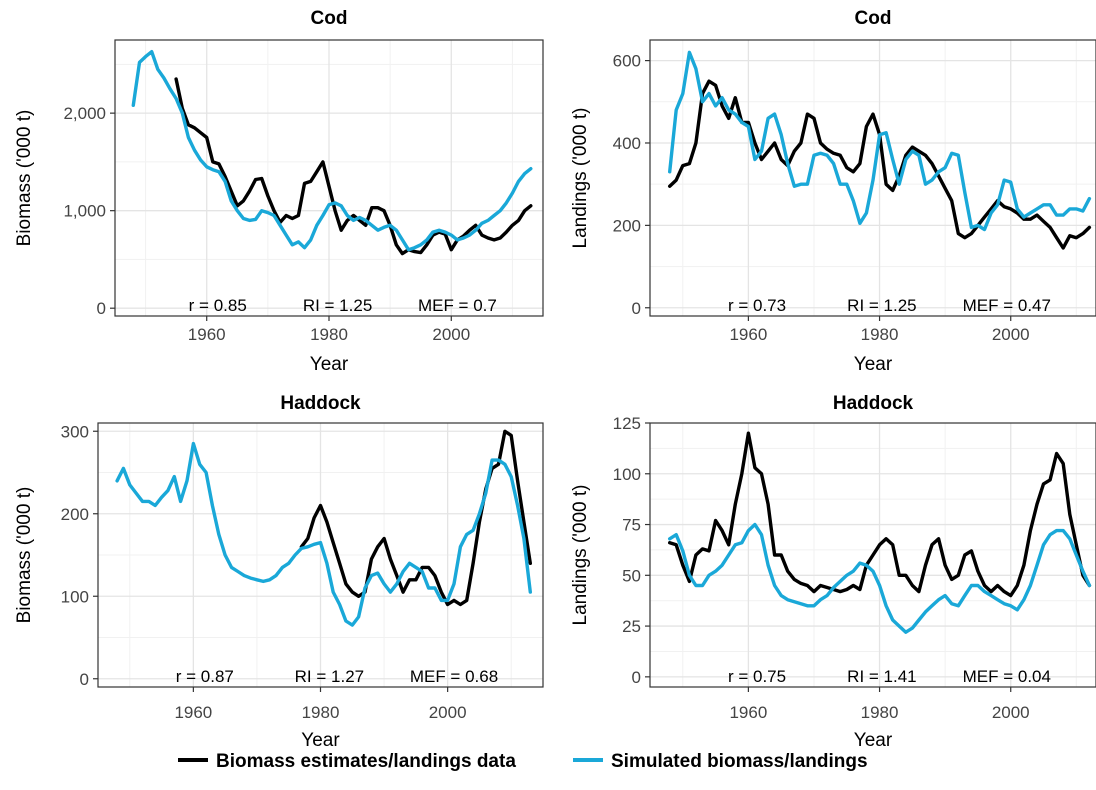 The height and width of the screenshot is (790, 1096). Describe the element at coordinates (457, 305) in the screenshot. I see `stat-annotation: MEF = 0.7` at that location.